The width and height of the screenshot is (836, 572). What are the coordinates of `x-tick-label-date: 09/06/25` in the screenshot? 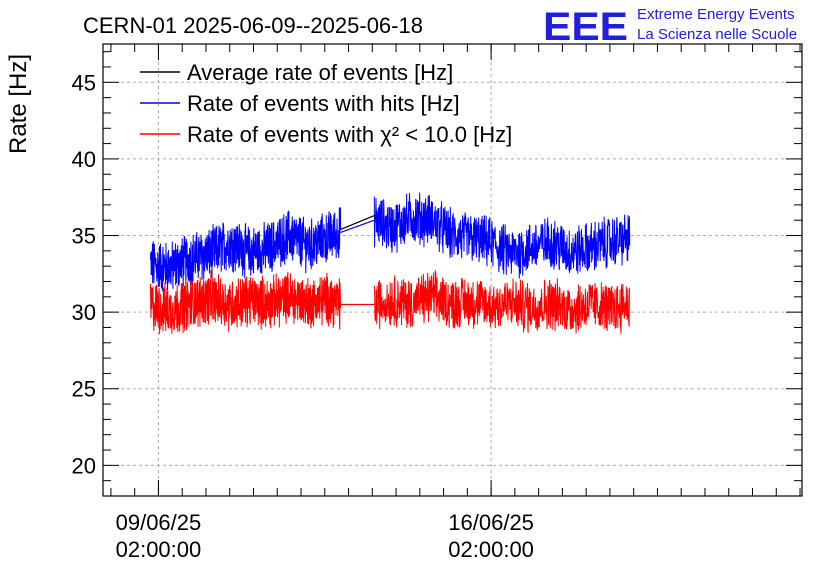 It's located at (159, 522).